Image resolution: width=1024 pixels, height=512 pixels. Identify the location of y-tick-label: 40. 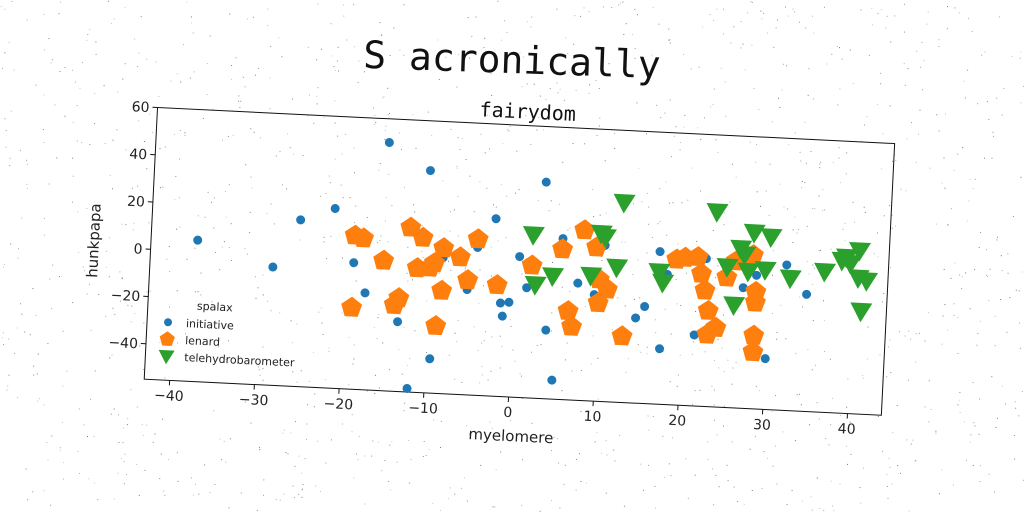
(138, 154).